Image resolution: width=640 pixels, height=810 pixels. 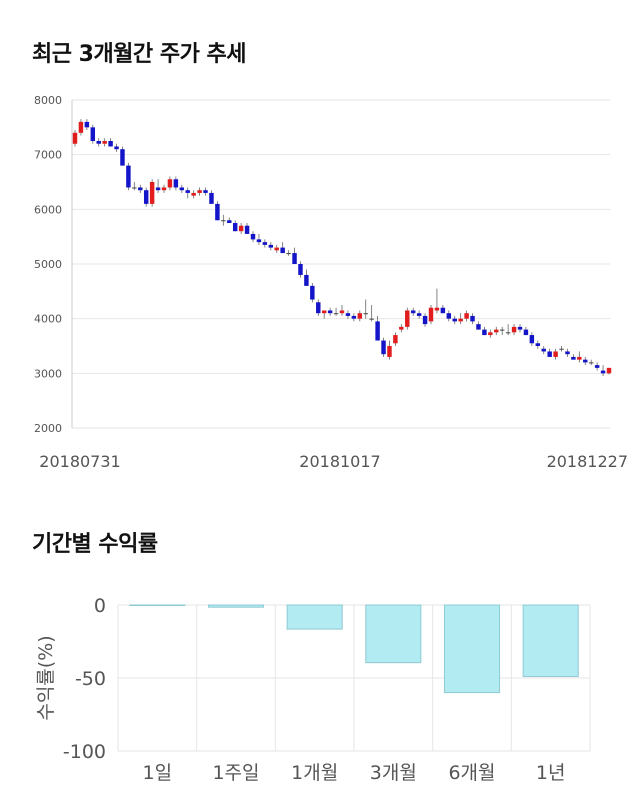 What do you see at coordinates (95, 544) in the screenshot?
I see `returns-chart-title: 기간별 수익률` at bounding box center [95, 544].